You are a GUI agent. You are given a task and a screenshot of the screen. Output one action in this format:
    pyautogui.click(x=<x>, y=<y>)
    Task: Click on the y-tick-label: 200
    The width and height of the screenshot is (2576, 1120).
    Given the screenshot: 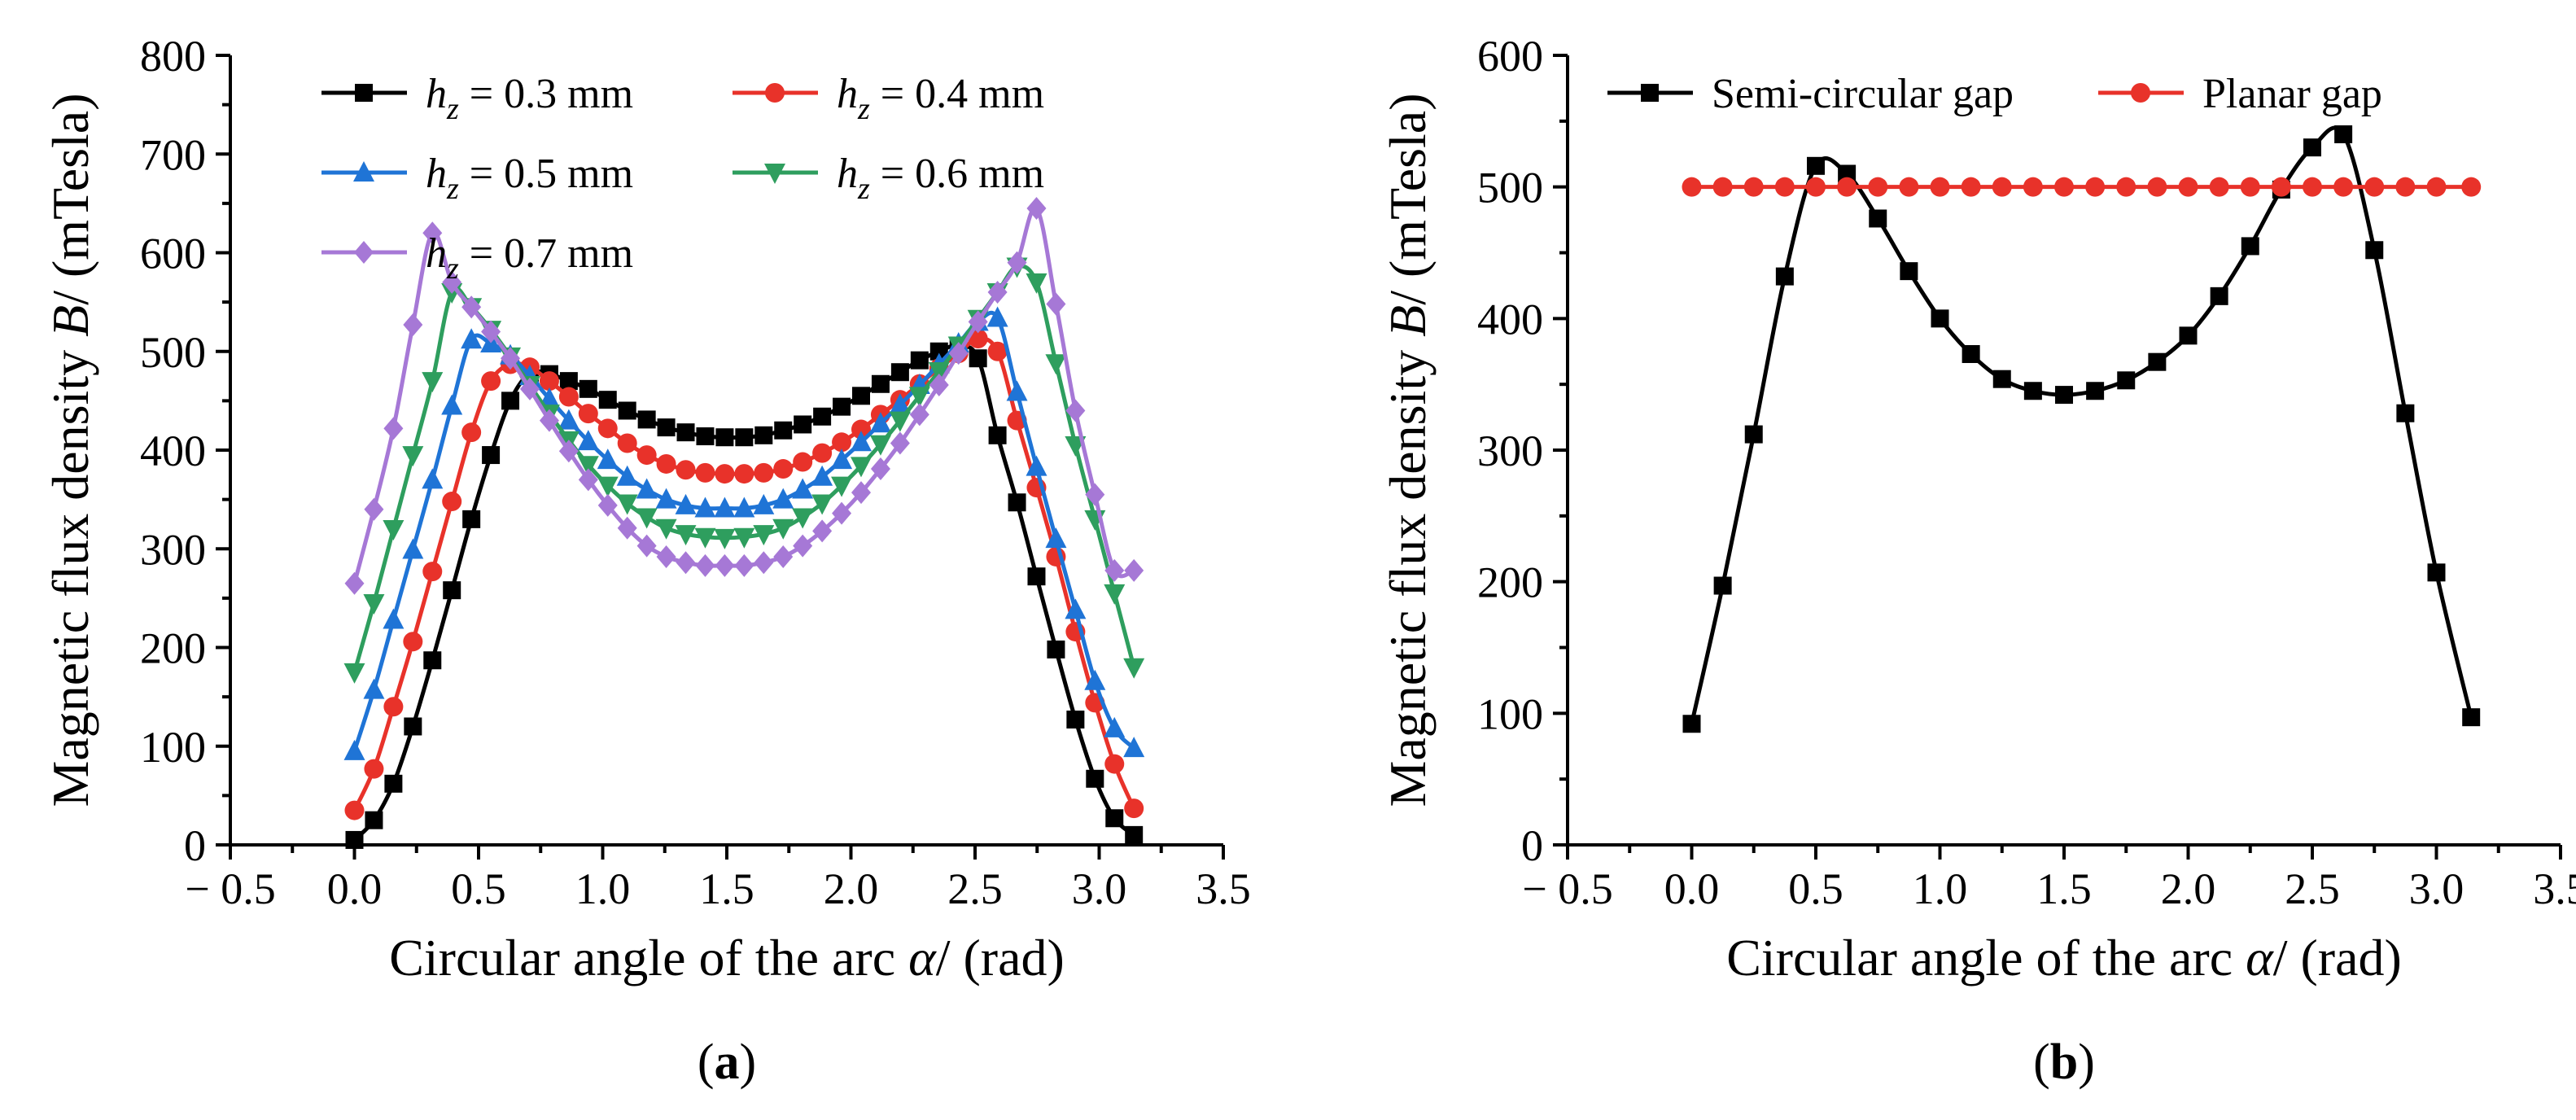 What is the action you would take?
    pyautogui.click(x=1510, y=583)
    